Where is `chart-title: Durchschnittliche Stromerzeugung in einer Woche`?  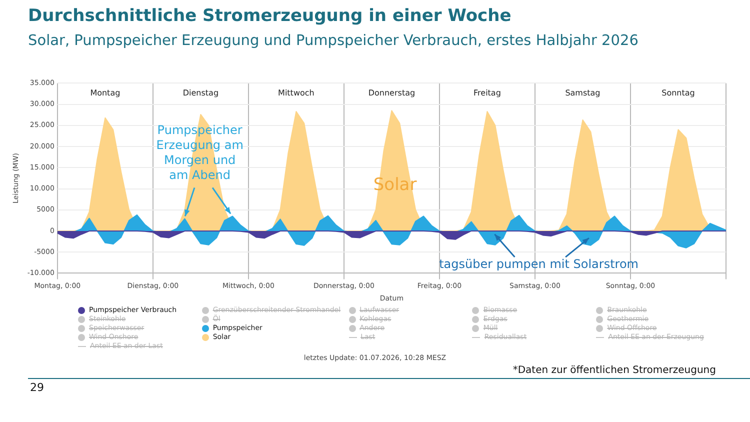
chart-title: Durchschnittliche Stromerzeugung in einer Woche is located at coordinates (270, 16).